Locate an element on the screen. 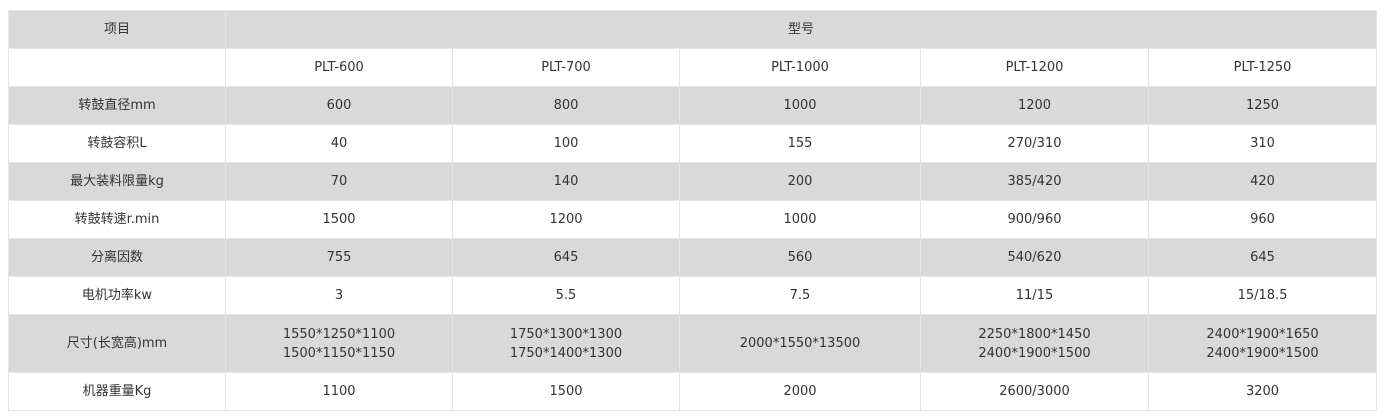  value-cell: 560 is located at coordinates (800, 257).